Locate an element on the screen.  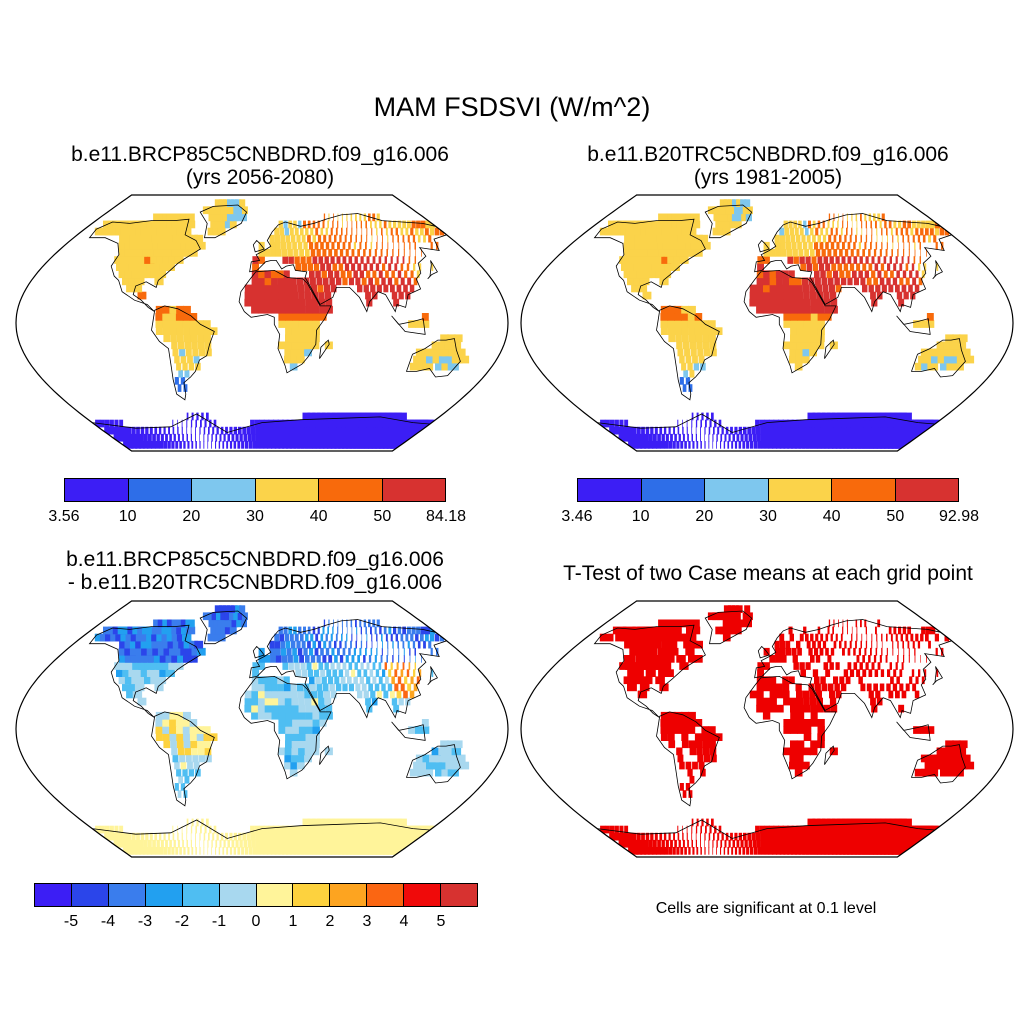
coastline is located at coordinates (274, 327).